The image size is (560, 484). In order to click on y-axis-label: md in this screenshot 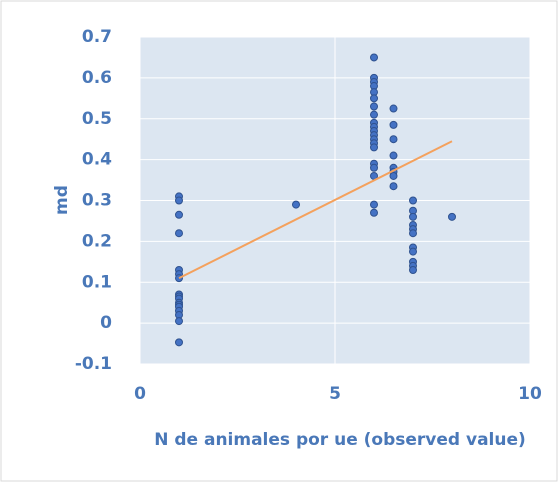, I will do `click(62, 200)`.